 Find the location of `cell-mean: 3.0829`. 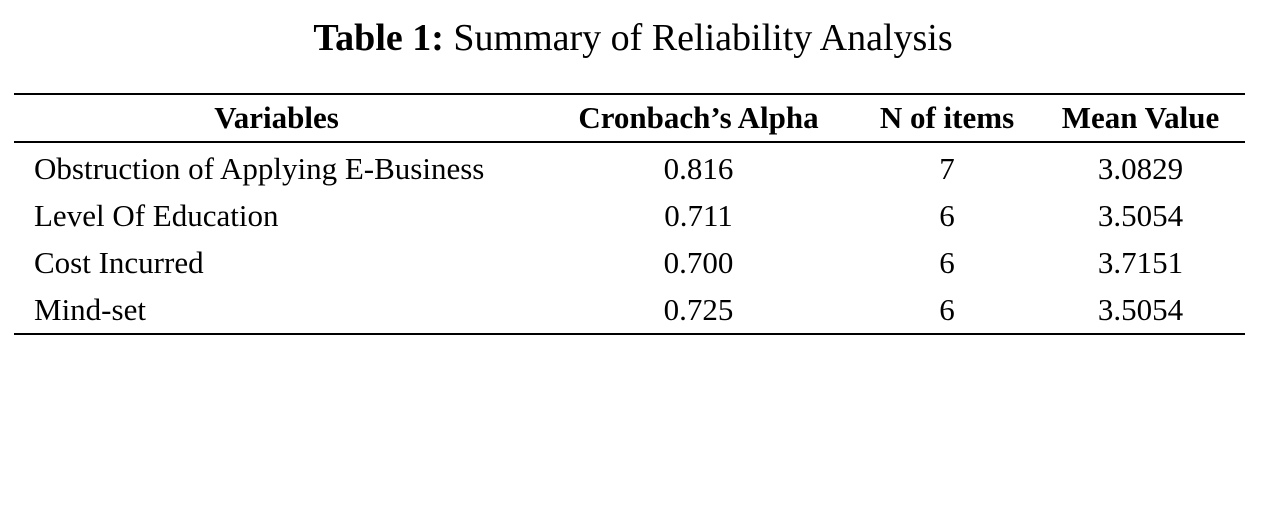

cell-mean: 3.0829 is located at coordinates (1140, 168).